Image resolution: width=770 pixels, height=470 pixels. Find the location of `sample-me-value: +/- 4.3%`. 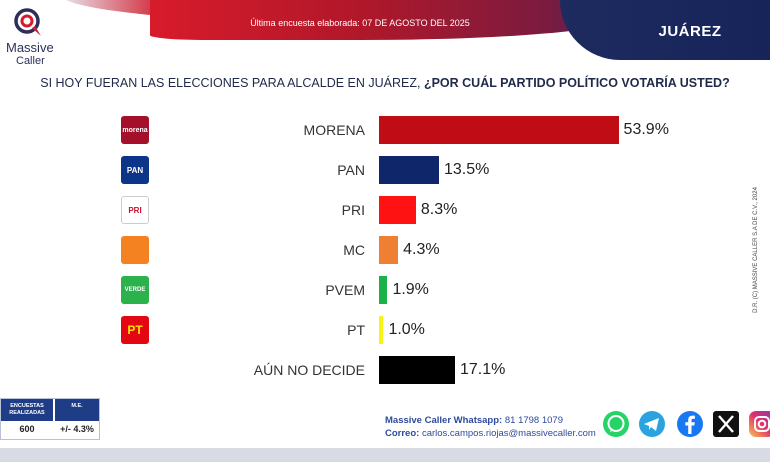

sample-me-value: +/- 4.3% is located at coordinates (77, 429).